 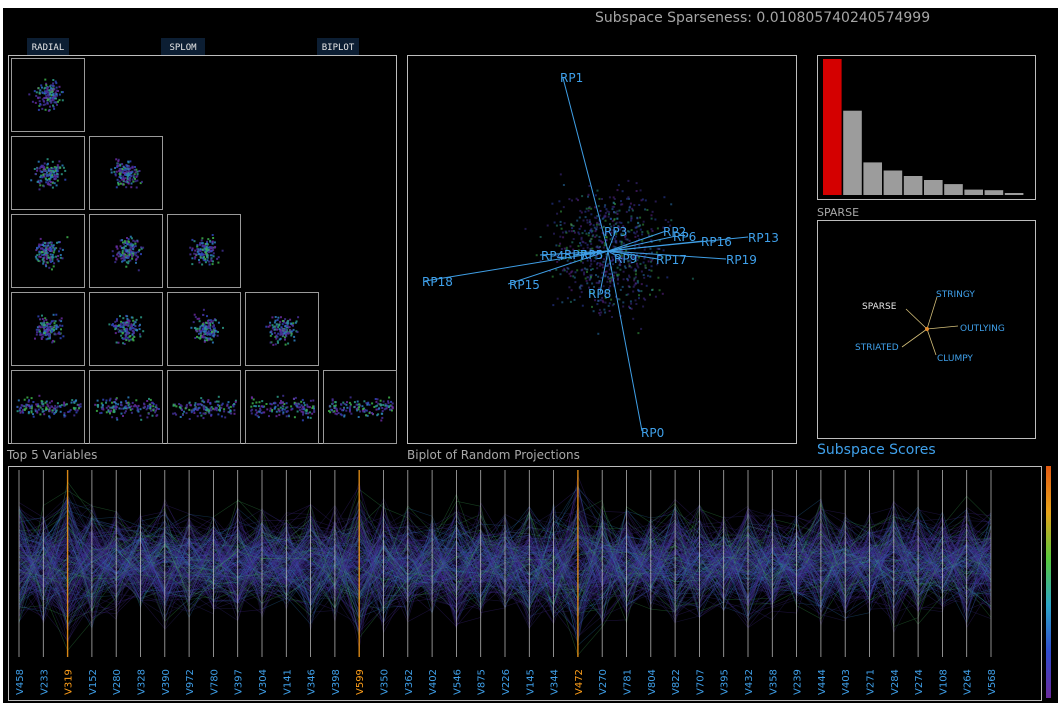 I want to click on tab-splom: SPLOM, so click(x=183, y=48).